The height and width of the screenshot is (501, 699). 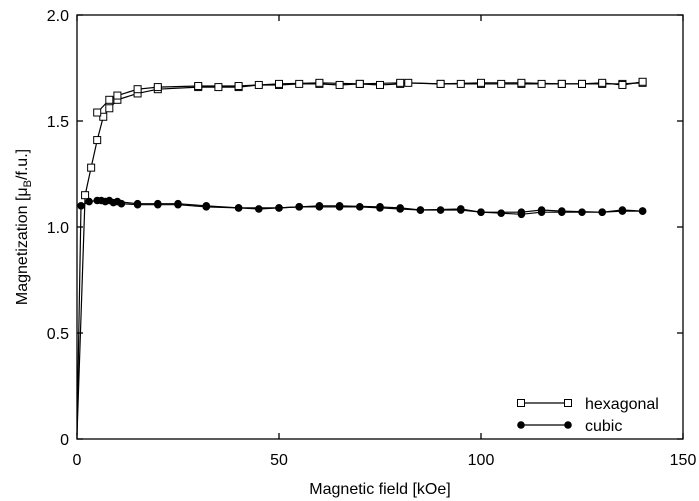 I want to click on legend-label: hexagonal, so click(x=622, y=404).